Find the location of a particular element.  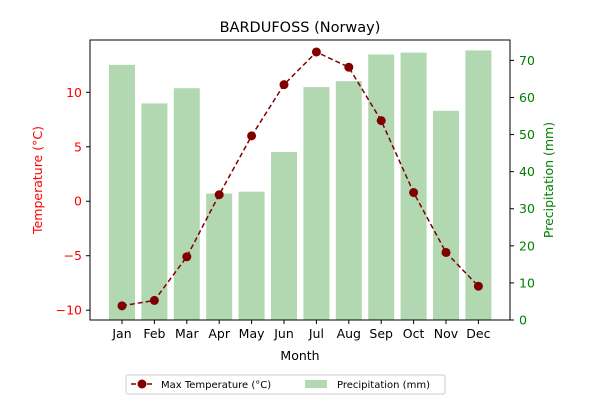

x-tick-label: Jul is located at coordinates (316, 333).